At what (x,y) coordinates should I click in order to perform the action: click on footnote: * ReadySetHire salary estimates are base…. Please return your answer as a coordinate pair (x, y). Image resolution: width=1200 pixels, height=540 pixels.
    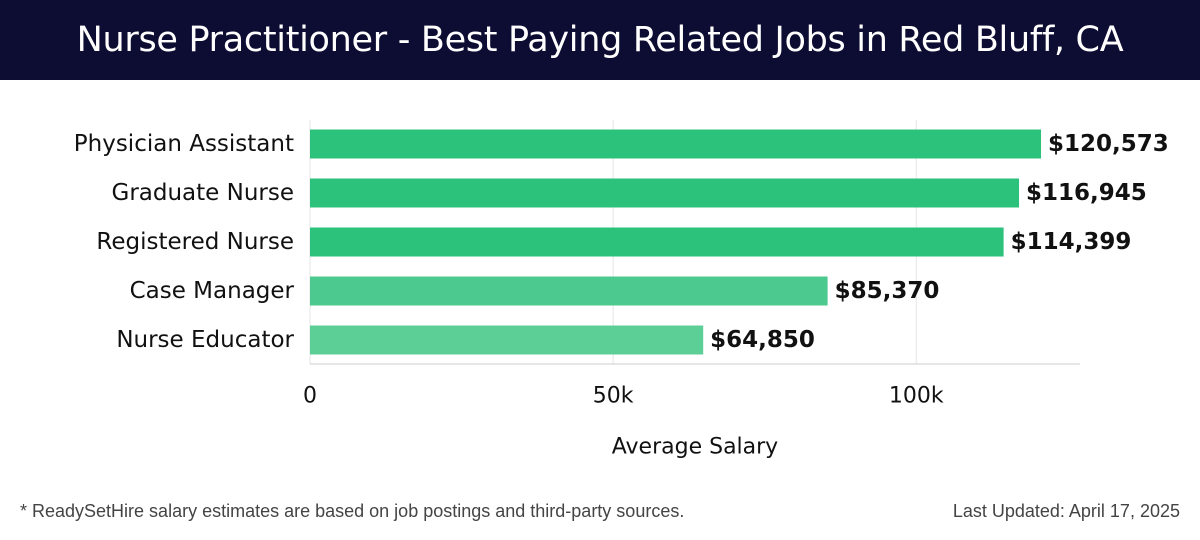
    Looking at the image, I should click on (352, 511).